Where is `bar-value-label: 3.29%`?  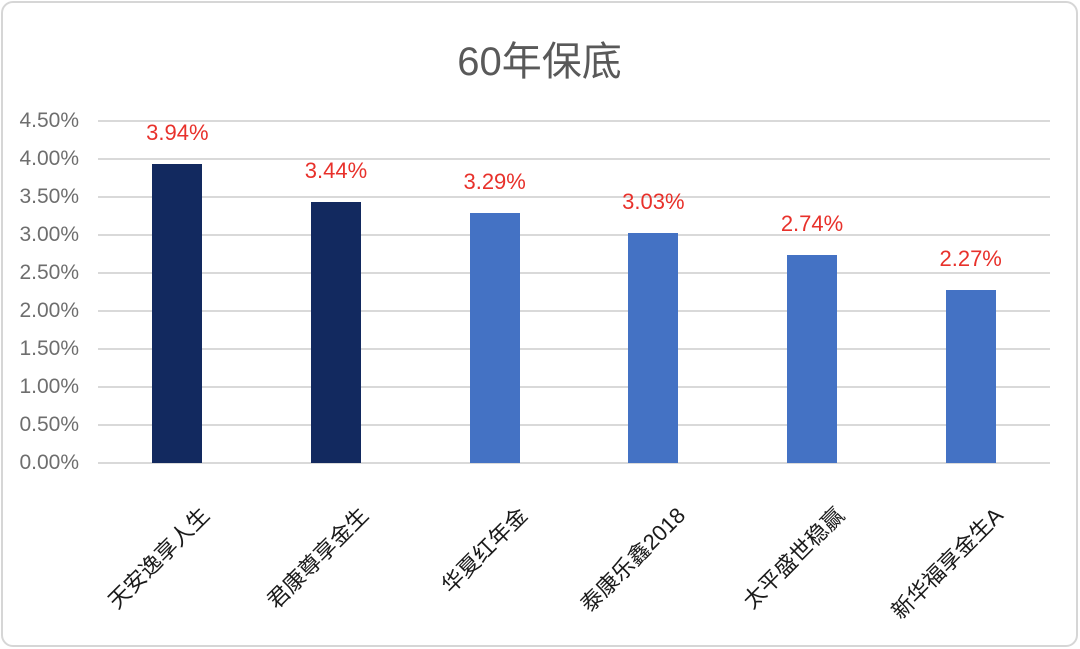 bar-value-label: 3.29% is located at coordinates (494, 181).